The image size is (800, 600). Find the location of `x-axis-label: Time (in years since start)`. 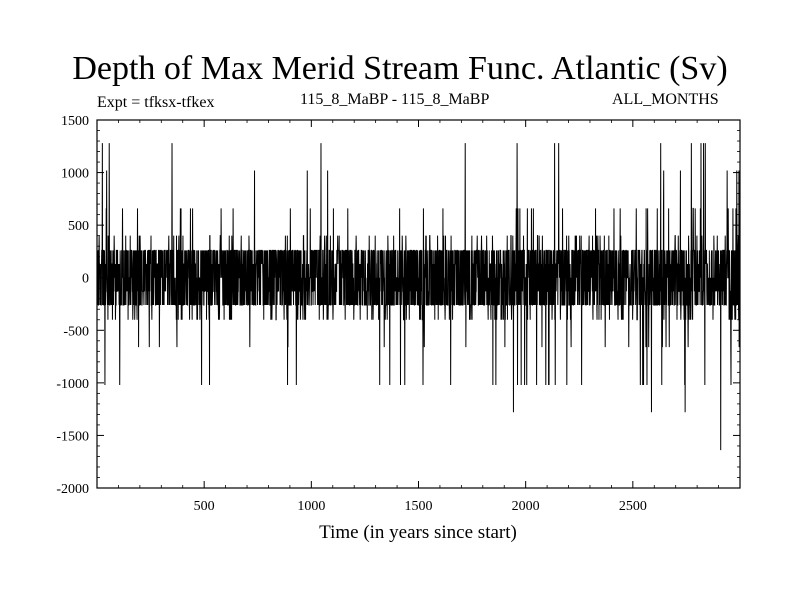

x-axis-label: Time (in years since start) is located at coordinates (418, 532).